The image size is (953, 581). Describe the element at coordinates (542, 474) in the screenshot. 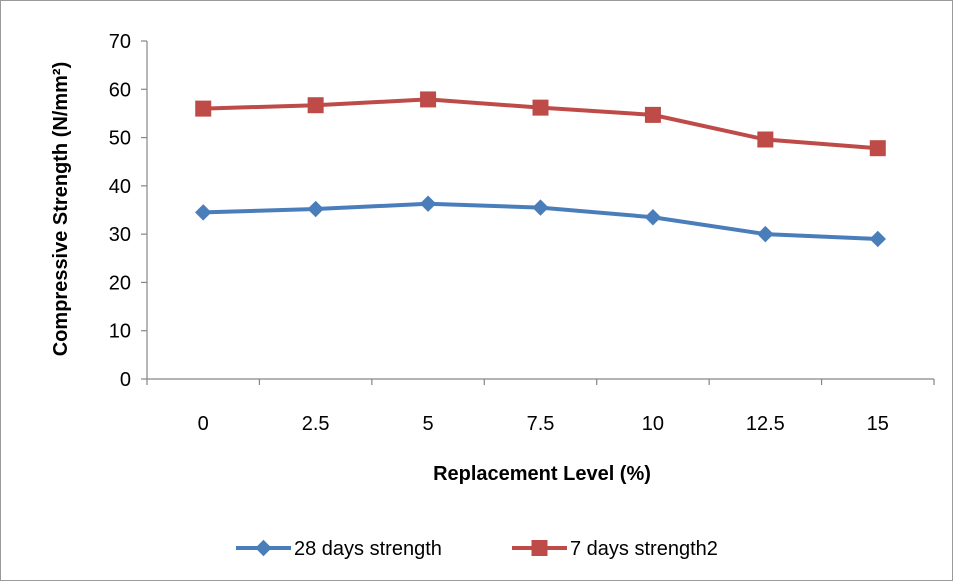

I see `x-axis-title: Replacement Level (%)` at that location.